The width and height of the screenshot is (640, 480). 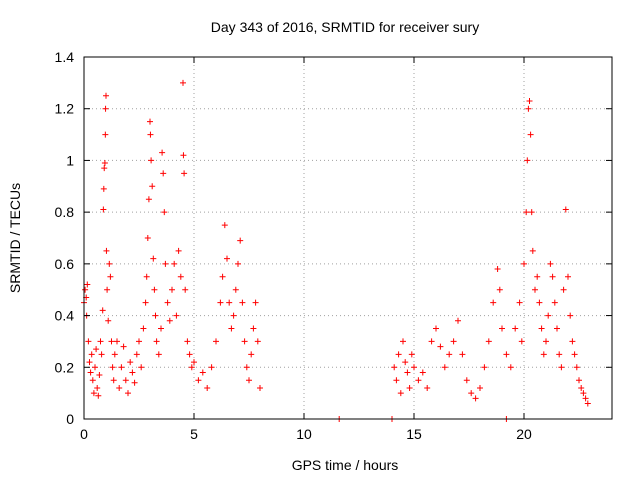 What do you see at coordinates (70, 160) in the screenshot?
I see `y-tick-label: 1` at bounding box center [70, 160].